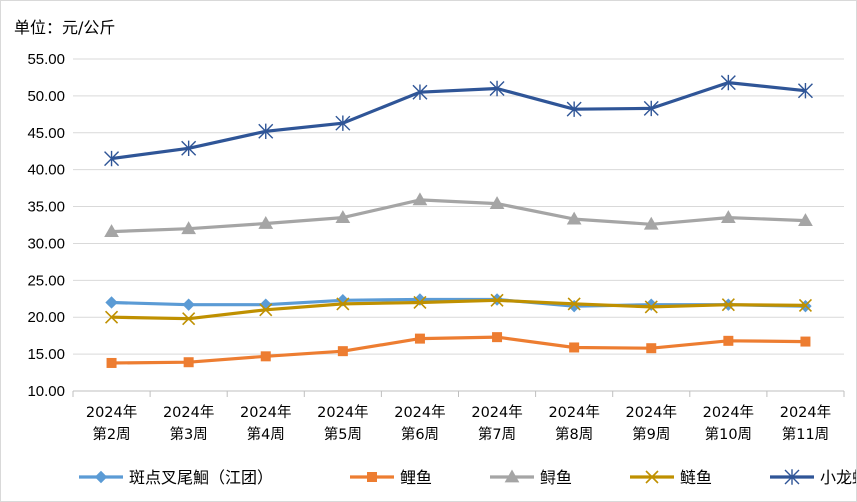 Image resolution: width=857 pixels, height=502 pixels. I want to click on x-tick-label-line: 第11周, so click(805, 434).